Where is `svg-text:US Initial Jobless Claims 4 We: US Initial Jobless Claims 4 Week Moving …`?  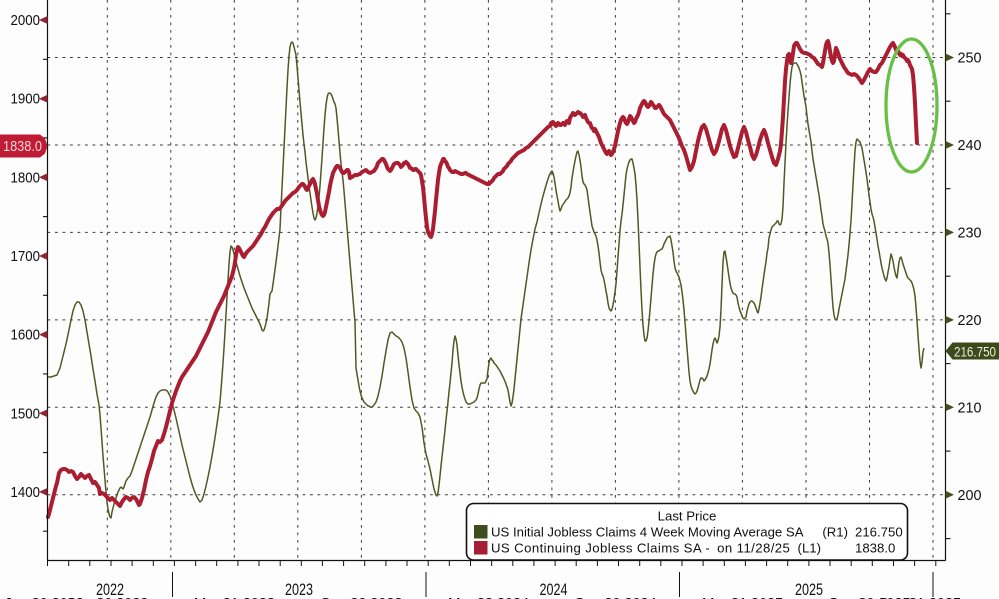 svg-text:US Initial Jobless Claims 4 We: US Initial Jobless Claims 4 Week Moving … is located at coordinates (647, 532).